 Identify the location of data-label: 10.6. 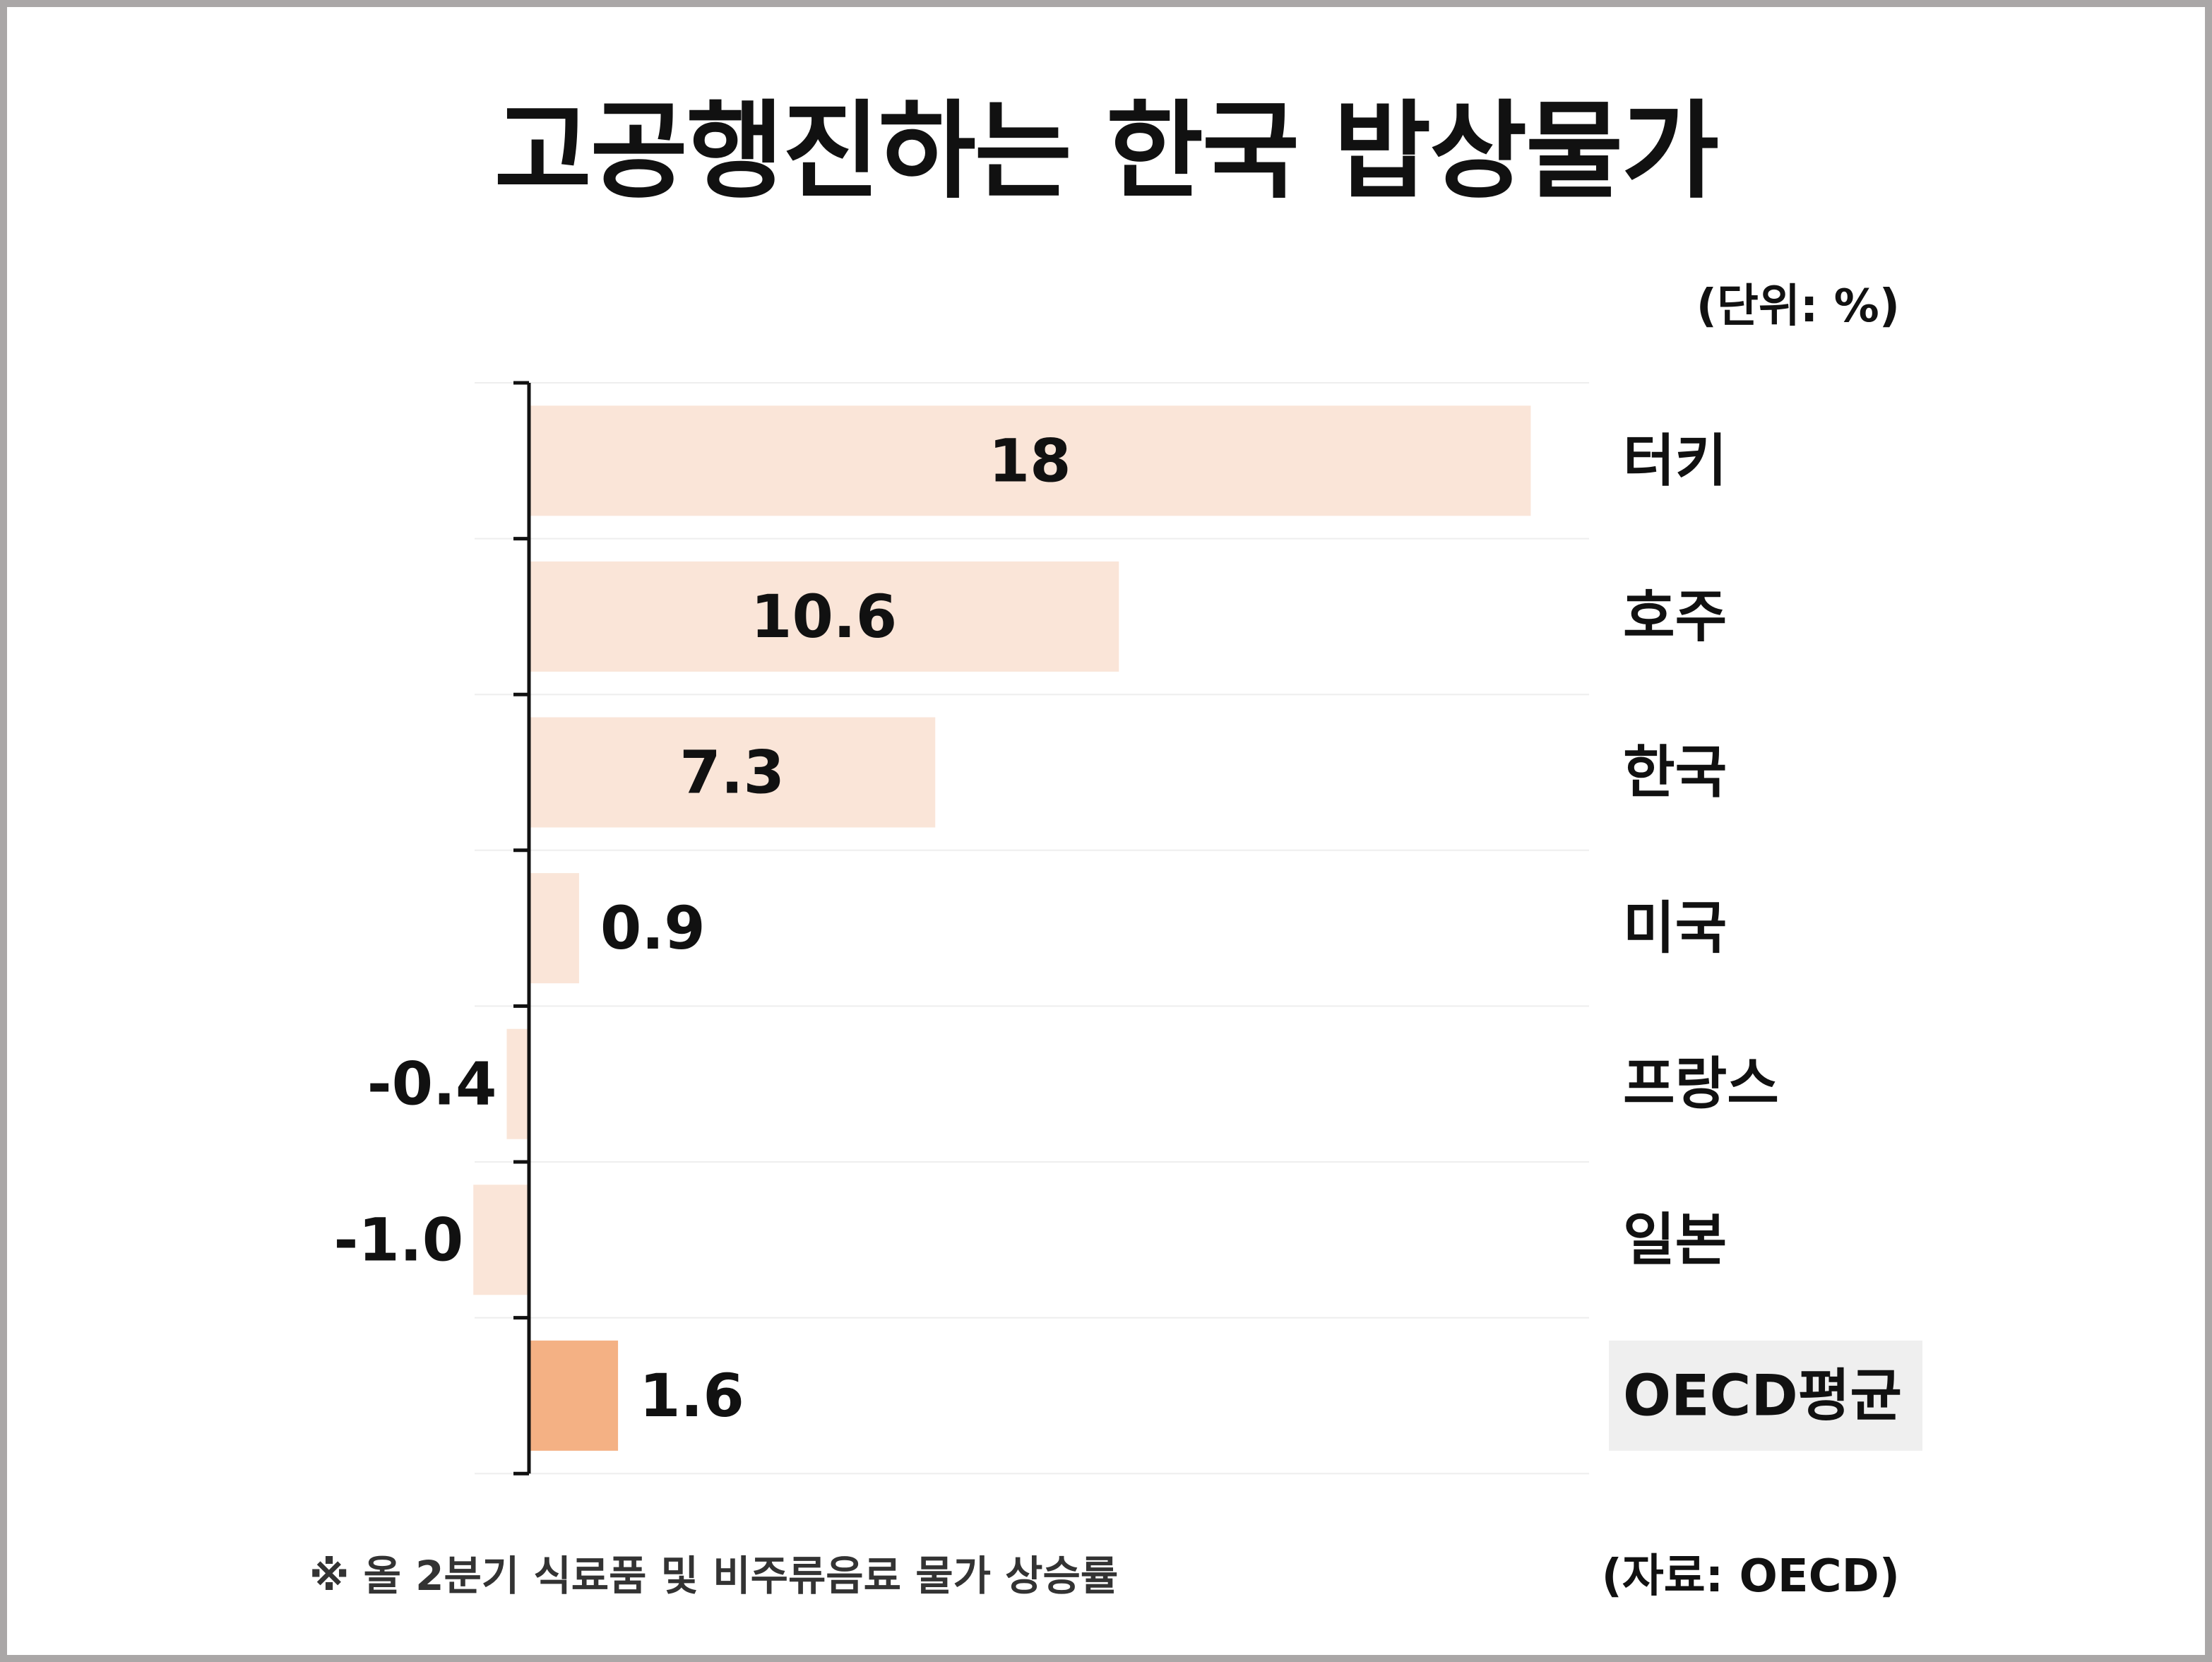
(824, 616).